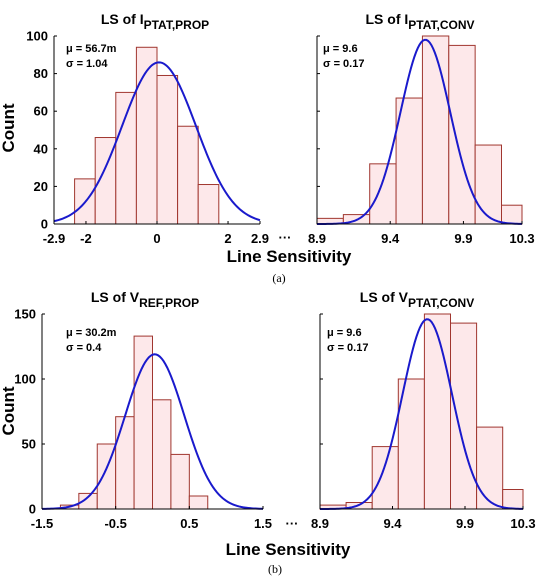  Describe the element at coordinates (87, 64) in the screenshot. I see `sigma-annotation: σ = 1.04` at that location.